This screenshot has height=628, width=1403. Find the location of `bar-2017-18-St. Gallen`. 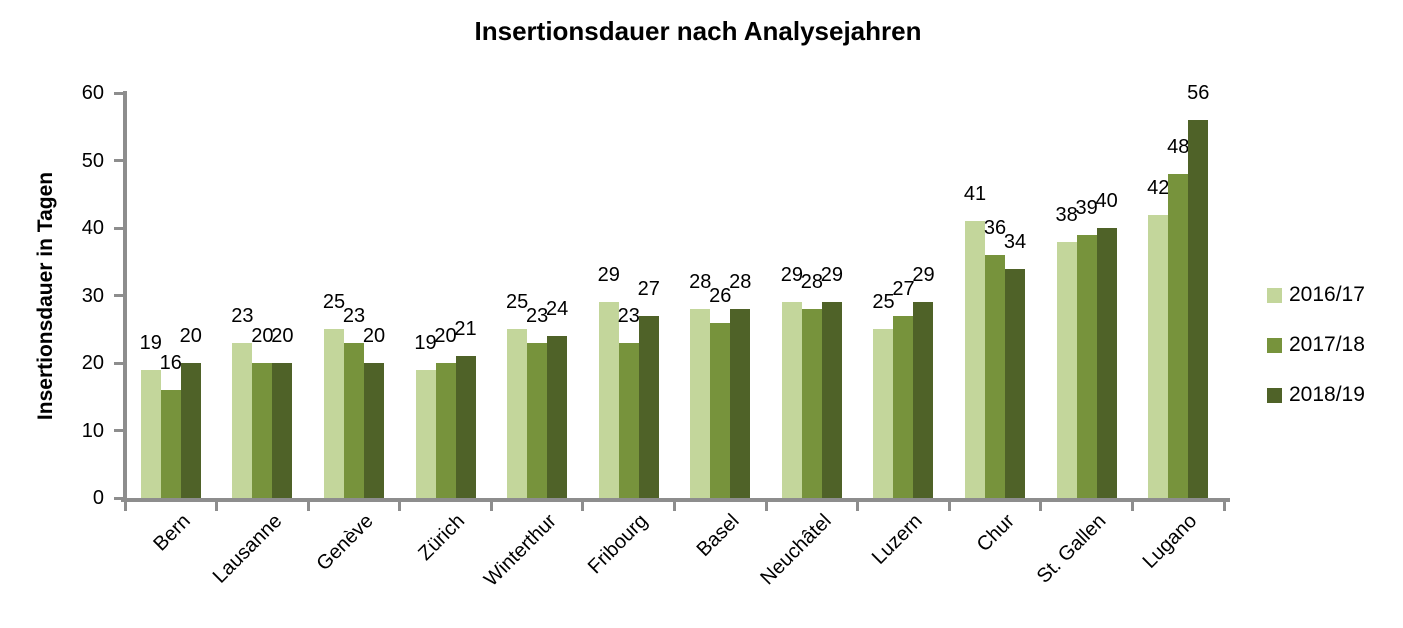

bar-2017-18-St. Gallen is located at coordinates (1086, 366).